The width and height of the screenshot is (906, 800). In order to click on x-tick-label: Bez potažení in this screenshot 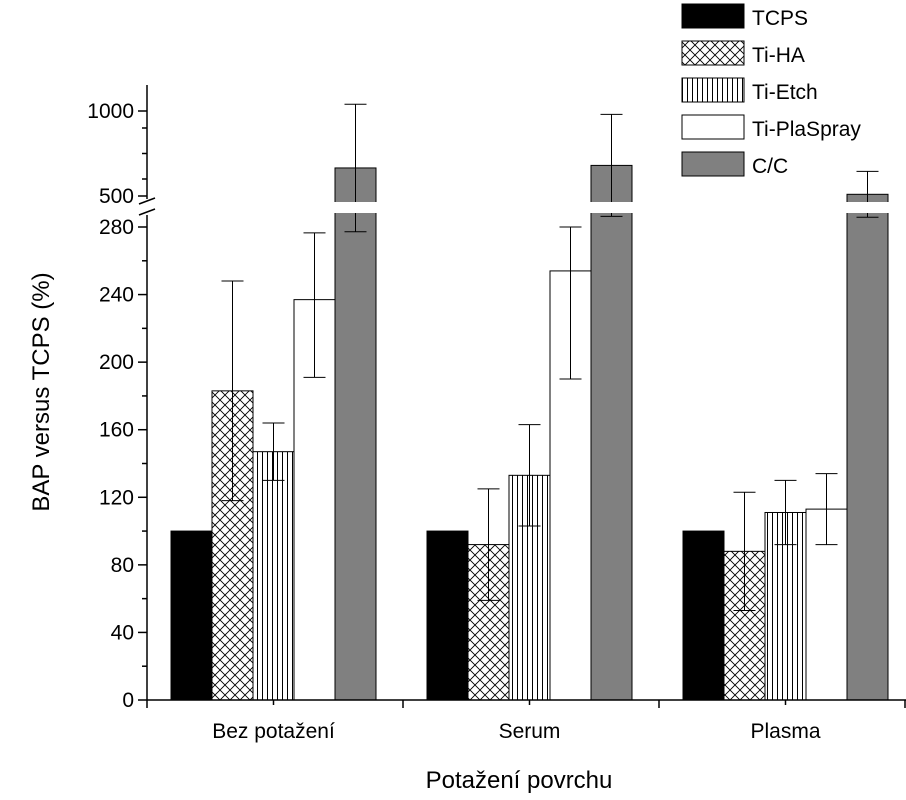, I will do `click(273, 731)`.